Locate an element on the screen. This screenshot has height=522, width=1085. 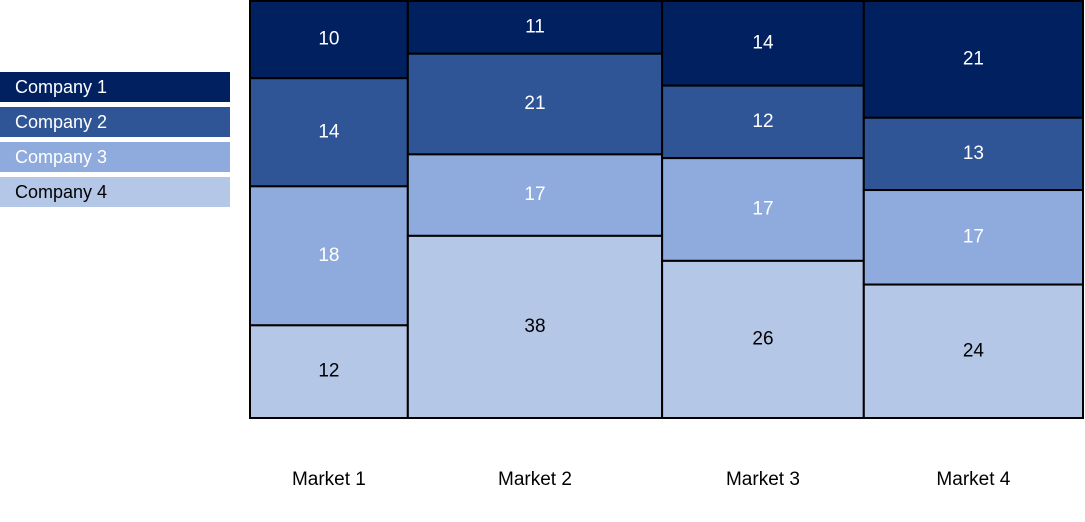
data-label: 24 is located at coordinates (974, 350).